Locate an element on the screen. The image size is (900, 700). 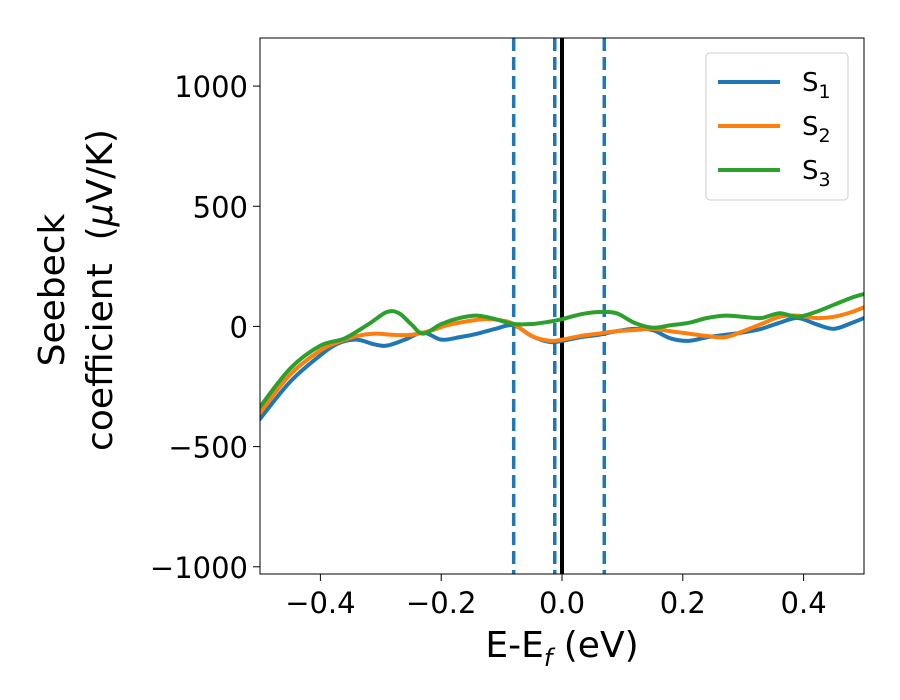
legend-label-s2: S2 is located at coordinates (816, 129).